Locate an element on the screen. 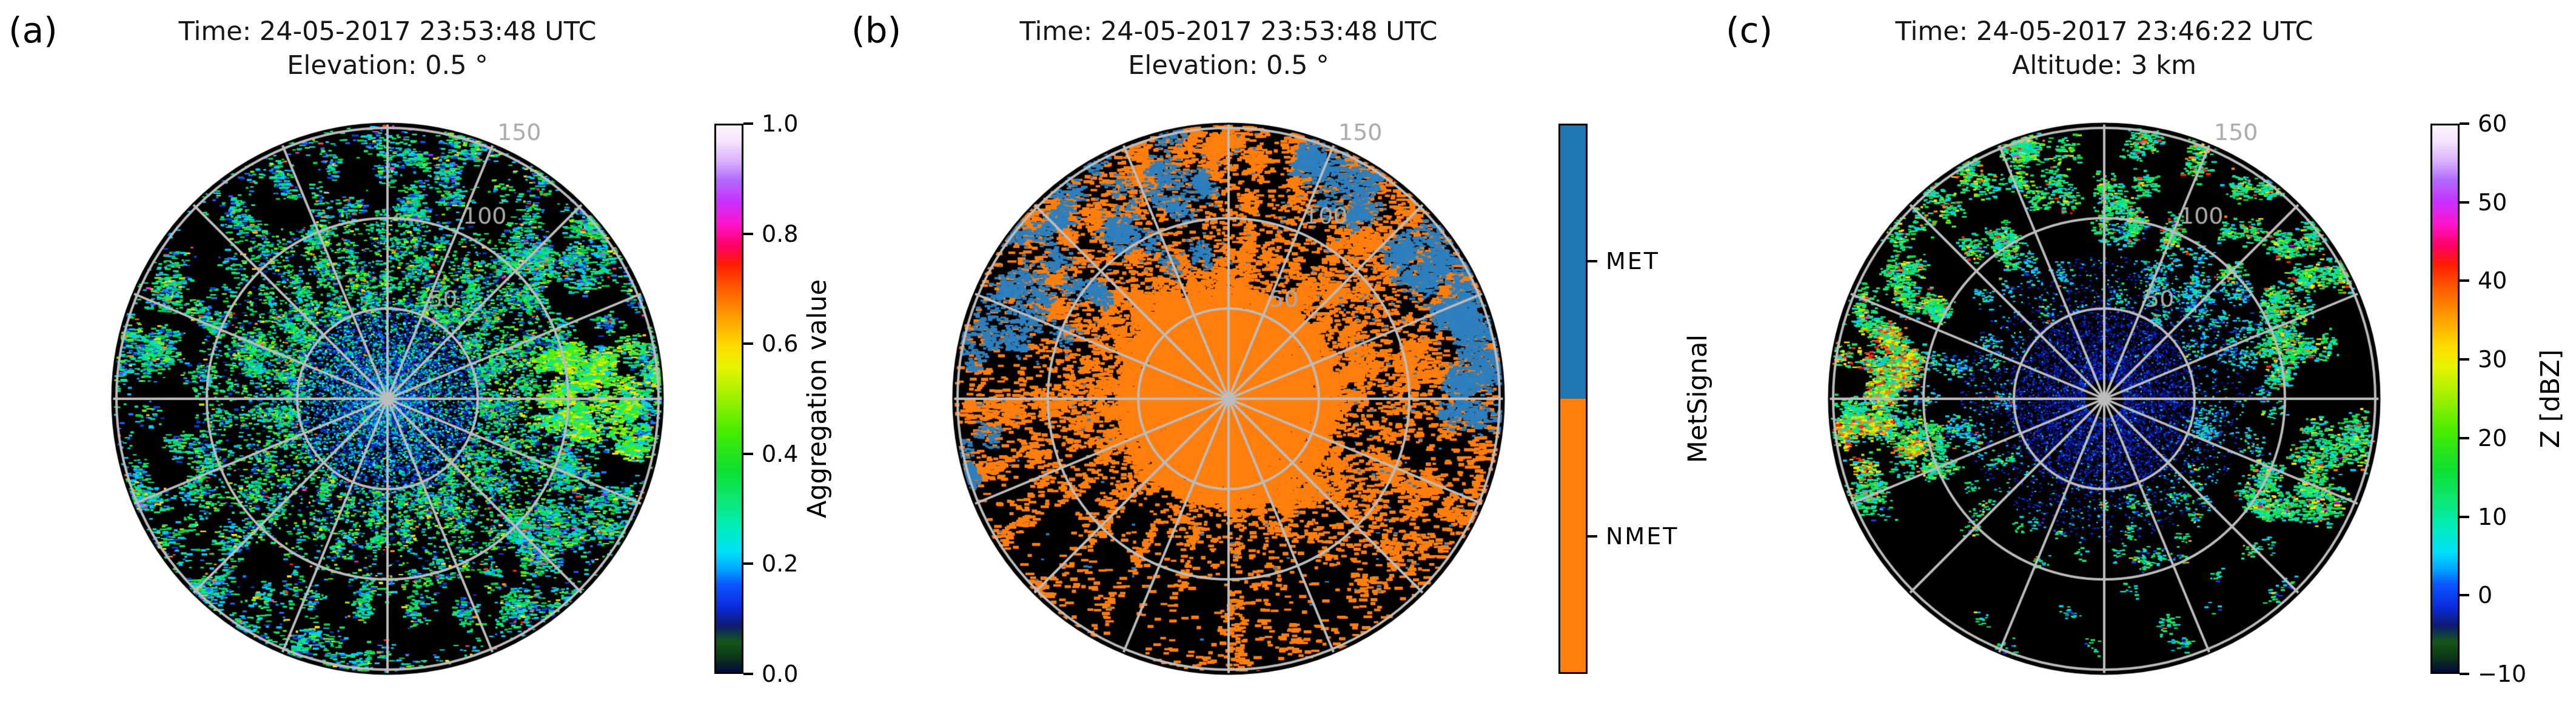  colorbar-tick-label: −10 is located at coordinates (2503, 674).